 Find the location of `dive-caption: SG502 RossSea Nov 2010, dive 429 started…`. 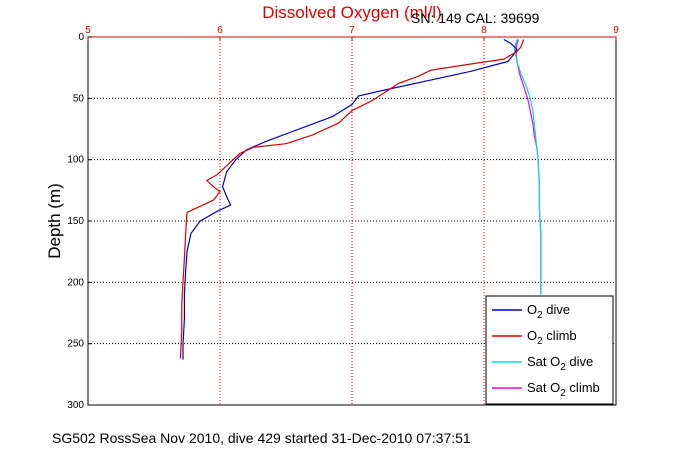

dive-caption: SG502 RossSea Nov 2010, dive 429 started… is located at coordinates (261, 438).